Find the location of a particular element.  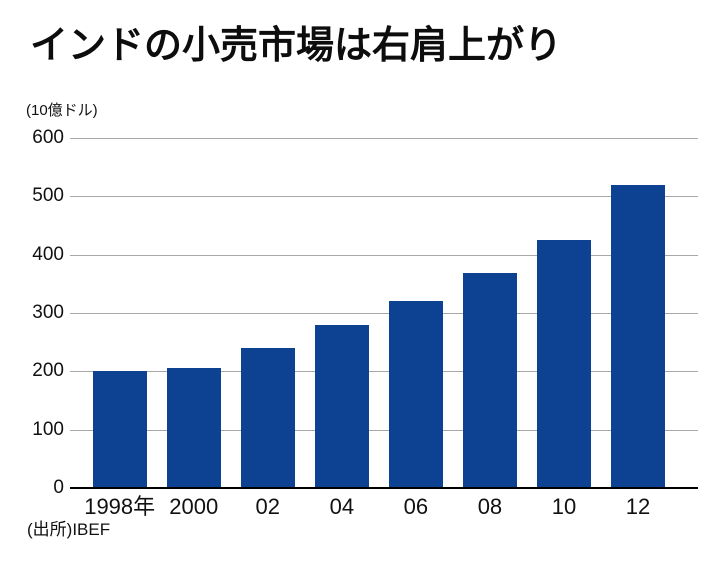

y-tick-label-400: 400 is located at coordinates (48, 254).